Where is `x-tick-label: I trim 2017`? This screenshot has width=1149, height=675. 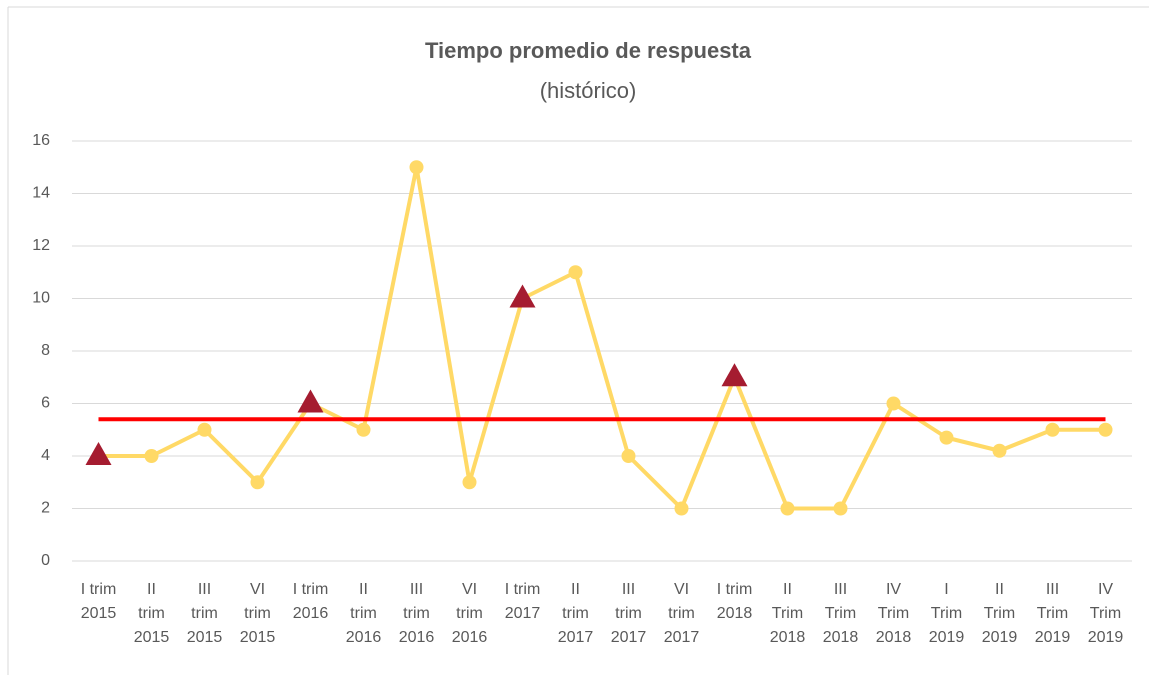
x-tick-label: I trim 2017 is located at coordinates (522, 601).